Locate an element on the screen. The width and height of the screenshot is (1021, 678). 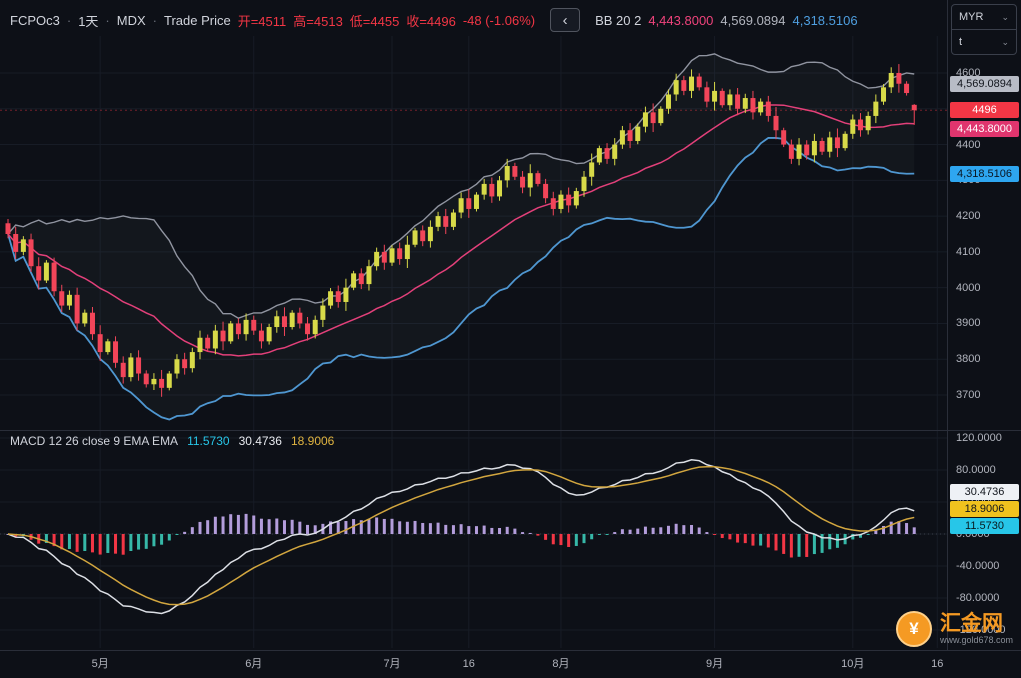
ohlc-close: 收=4496 is located at coordinates (431, 21).